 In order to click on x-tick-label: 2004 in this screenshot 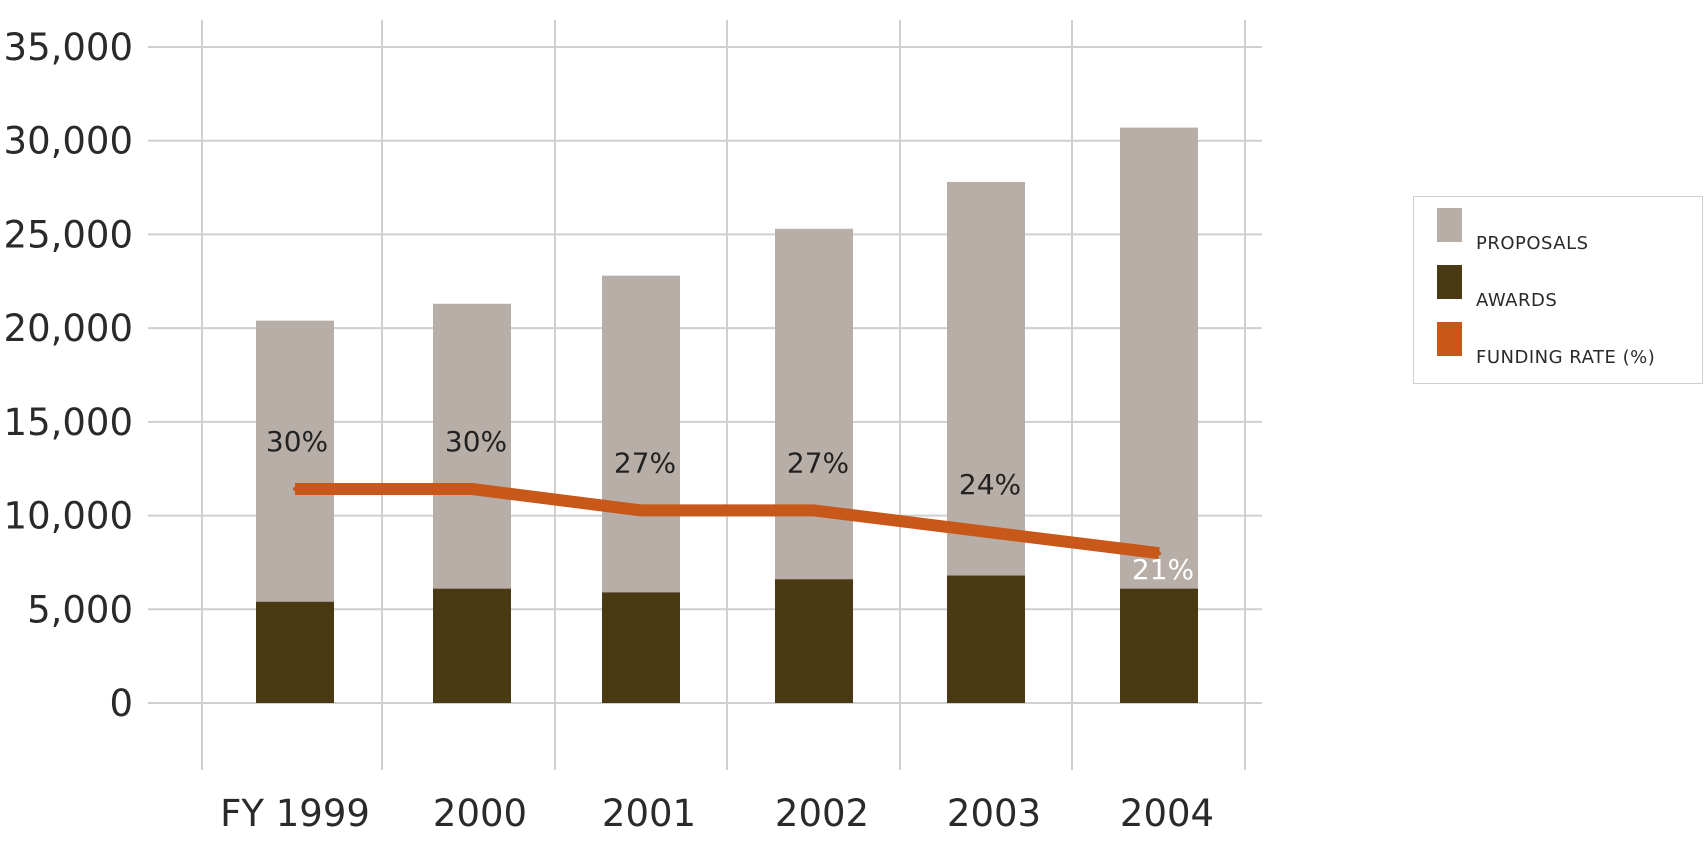, I will do `click(1167, 813)`.